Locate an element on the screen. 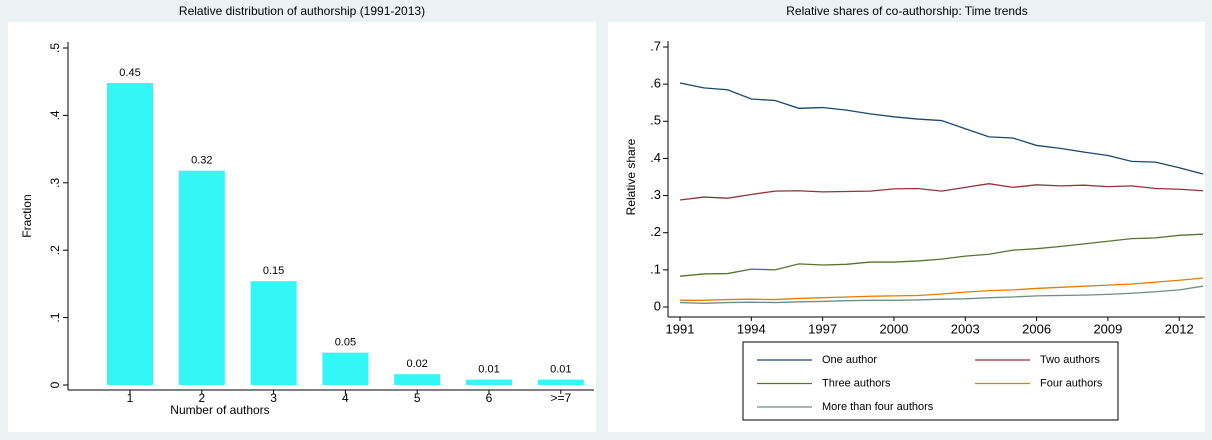 The height and width of the screenshot is (440, 1212). legend-label: One author is located at coordinates (849, 360).